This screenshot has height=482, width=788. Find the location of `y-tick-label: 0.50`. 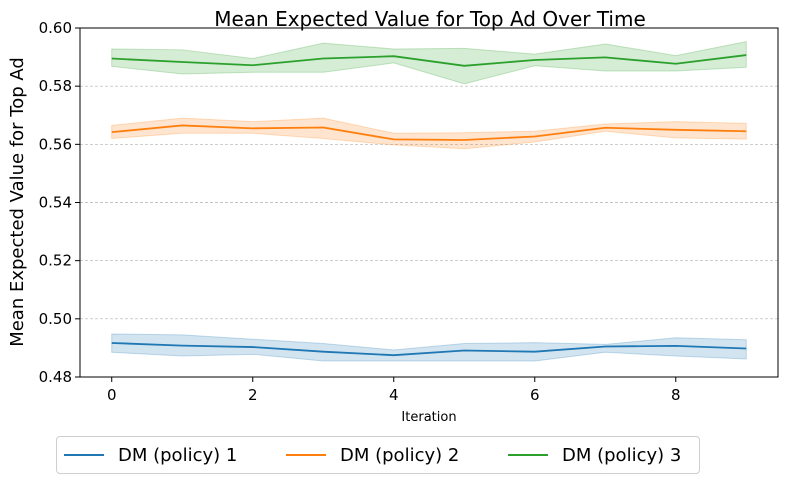

y-tick-label: 0.50 is located at coordinates (55, 319).